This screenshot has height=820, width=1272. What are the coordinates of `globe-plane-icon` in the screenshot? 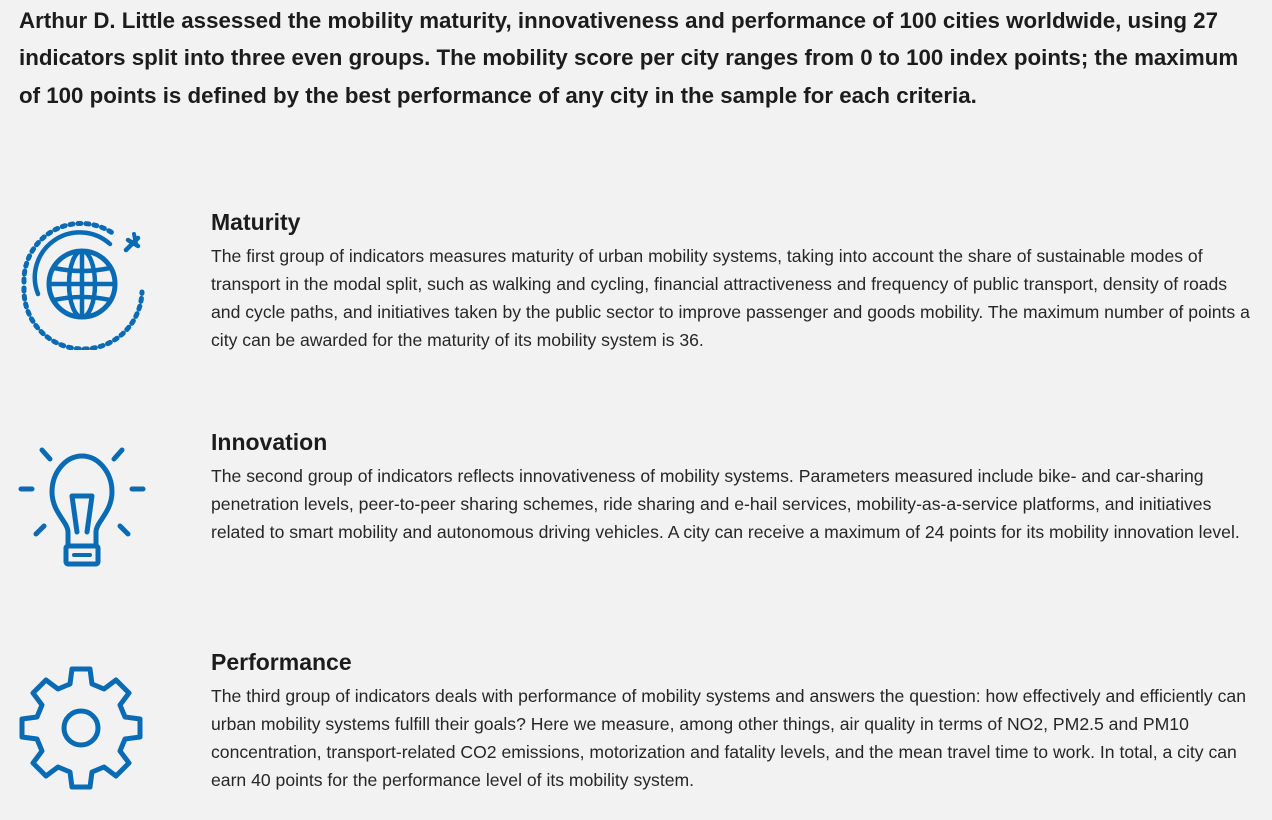 It's located at (81, 285).